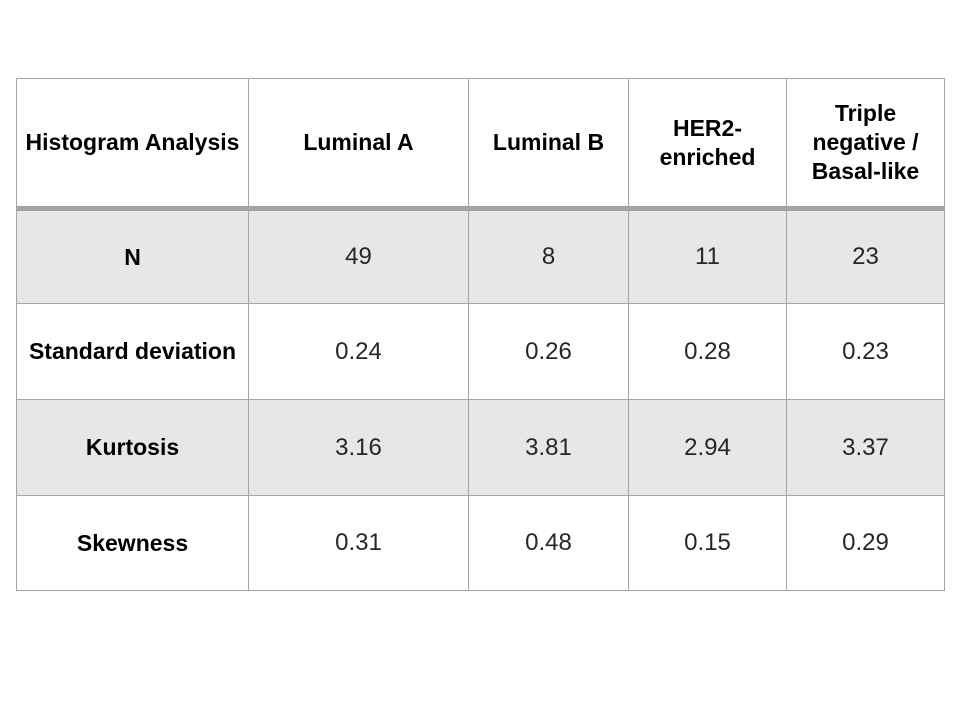 The width and height of the screenshot is (960, 720). What do you see at coordinates (358, 447) in the screenshot?
I see `cell-value: 3.16` at bounding box center [358, 447].